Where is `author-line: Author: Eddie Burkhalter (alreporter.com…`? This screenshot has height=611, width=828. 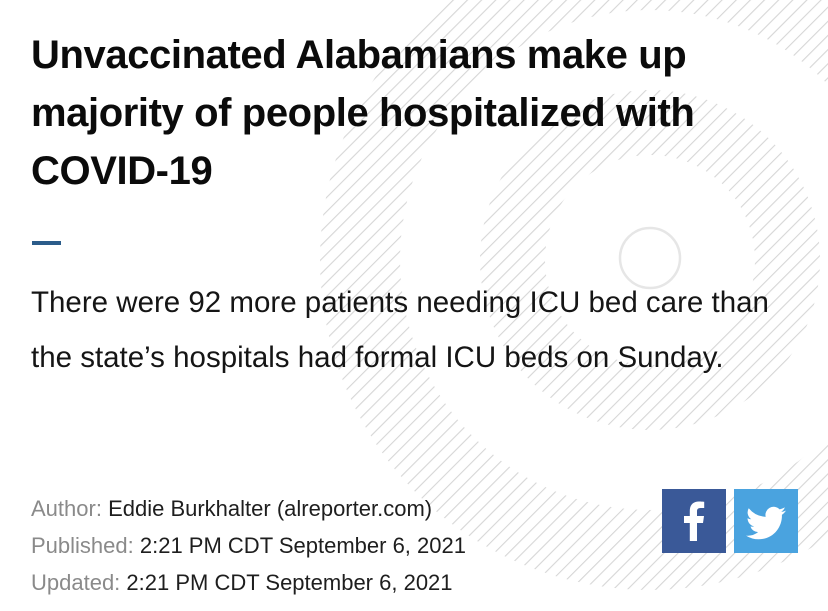 author-line: Author: Eddie Burkhalter (alreporter.com… is located at coordinates (341, 508).